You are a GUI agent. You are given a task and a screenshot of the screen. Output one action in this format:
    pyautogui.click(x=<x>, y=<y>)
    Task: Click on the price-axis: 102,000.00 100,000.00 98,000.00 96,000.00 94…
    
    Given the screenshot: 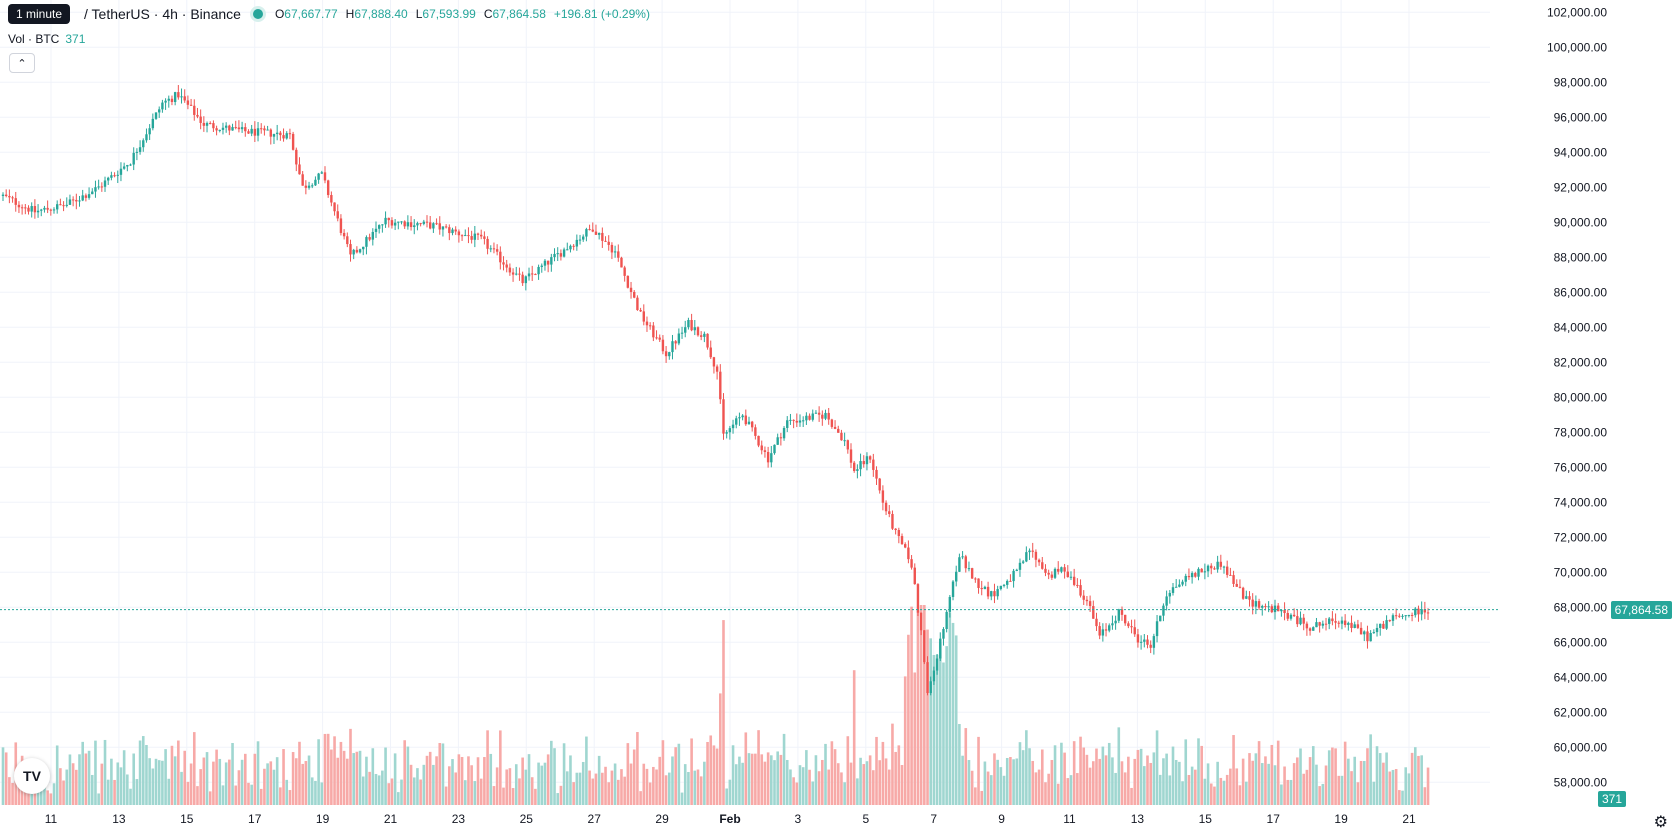 What is the action you would take?
    pyautogui.click(x=1577, y=397)
    